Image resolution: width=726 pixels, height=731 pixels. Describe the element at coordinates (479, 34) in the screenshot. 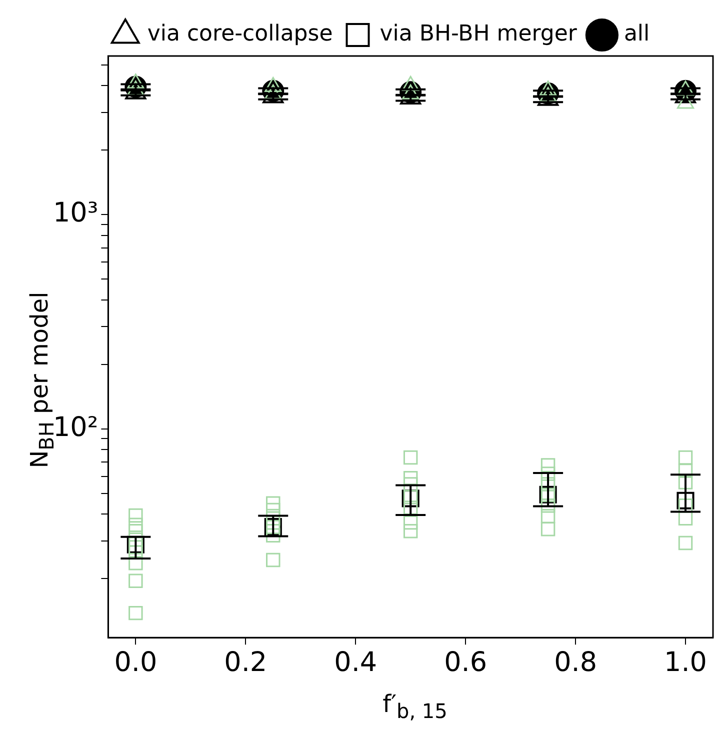

I see `legend-label: via BH-BH merger` at that location.